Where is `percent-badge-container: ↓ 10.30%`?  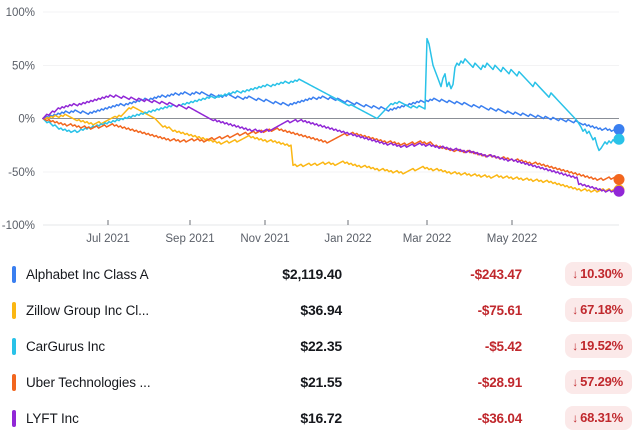
percent-badge-container: ↓ 10.30% is located at coordinates (586, 274).